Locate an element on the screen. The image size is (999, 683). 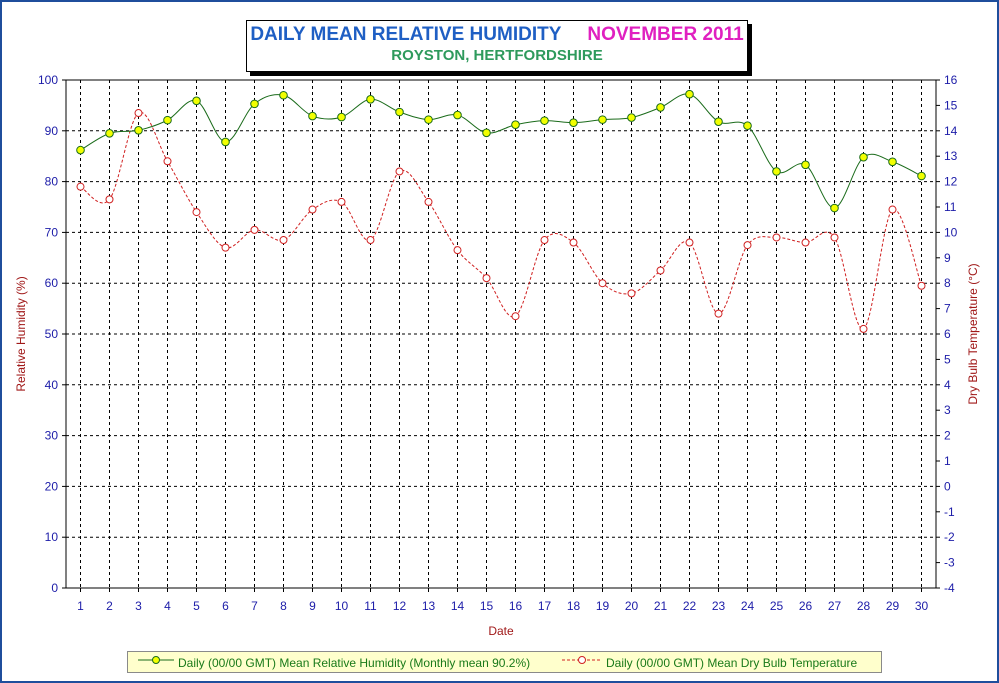
legend-temperature-swatch is located at coordinates (582, 660).